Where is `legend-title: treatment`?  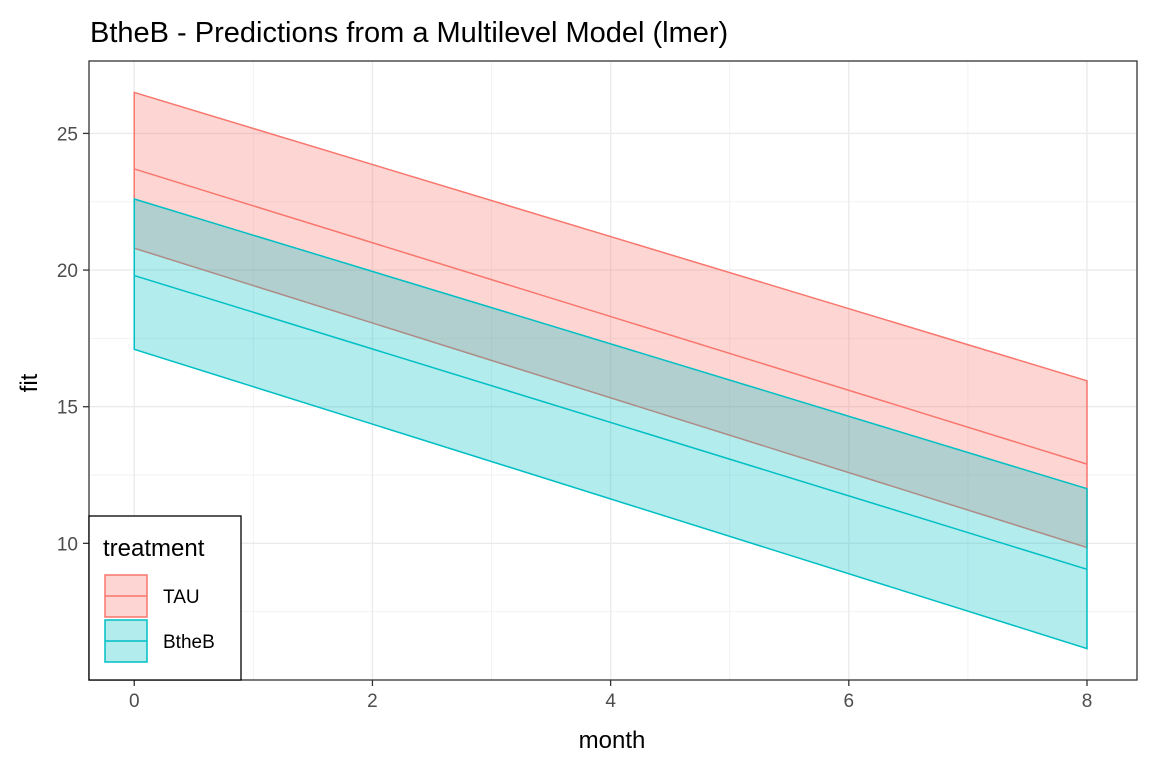 legend-title: treatment is located at coordinates (154, 548).